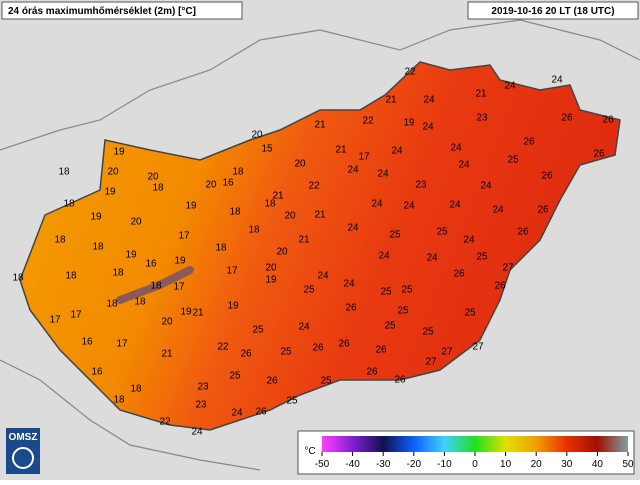 This screenshot has height=485, width=640. Describe the element at coordinates (444, 464) in the screenshot. I see `colorbar-tick-label: -10` at that location.